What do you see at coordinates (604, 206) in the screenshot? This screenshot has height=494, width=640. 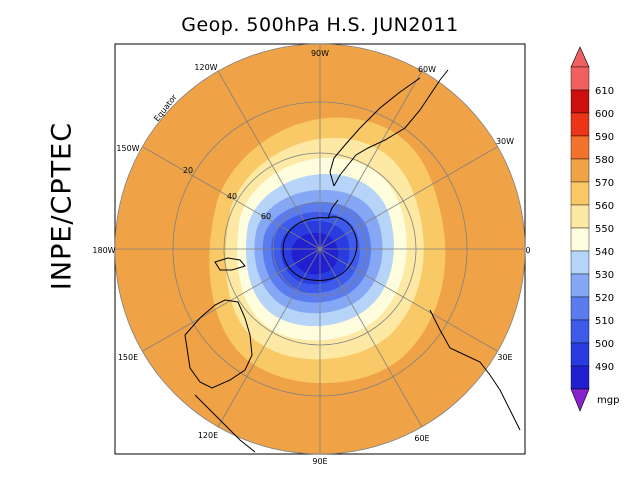 I see `colorbar-label-560: 560` at bounding box center [604, 206].